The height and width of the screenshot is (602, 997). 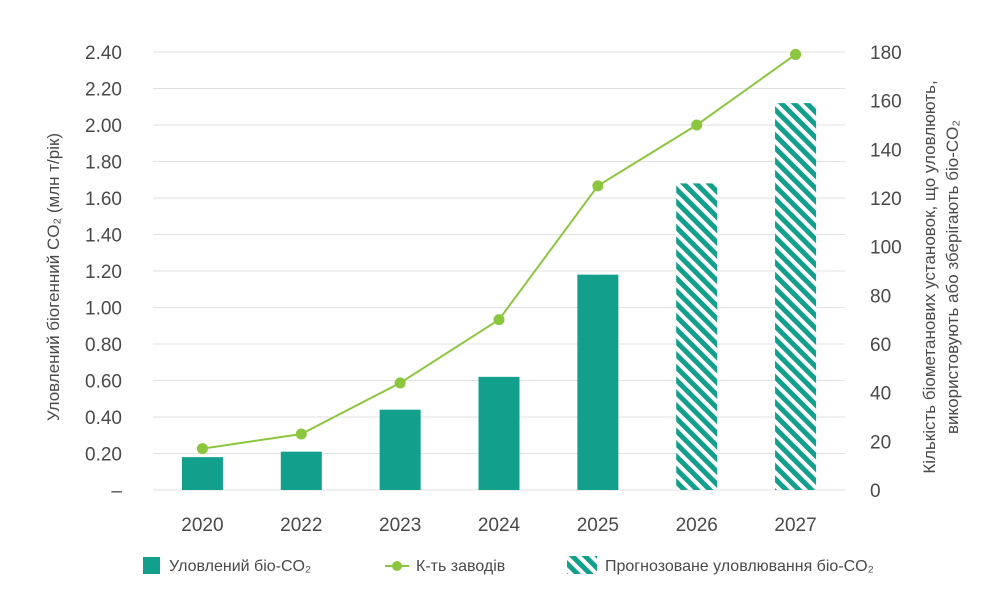 What do you see at coordinates (886, 248) in the screenshot?
I see `y-right-tick-label: 100` at bounding box center [886, 248].